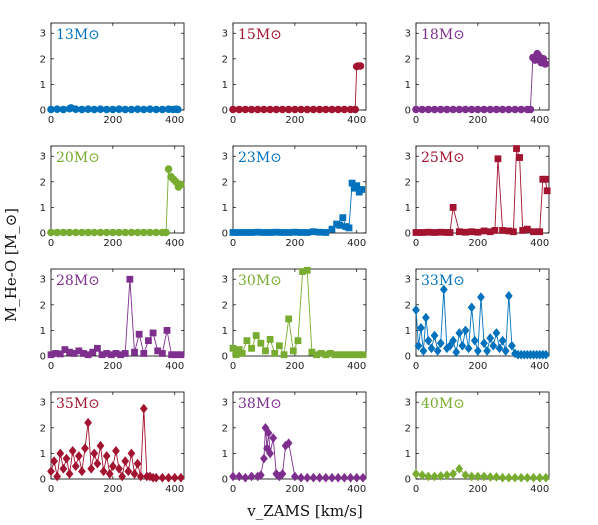 Image resolution: width=598 pixels, height=525 pixels. What do you see at coordinates (416, 489) in the screenshot?
I see `x-tick-label: 0` at bounding box center [416, 489].